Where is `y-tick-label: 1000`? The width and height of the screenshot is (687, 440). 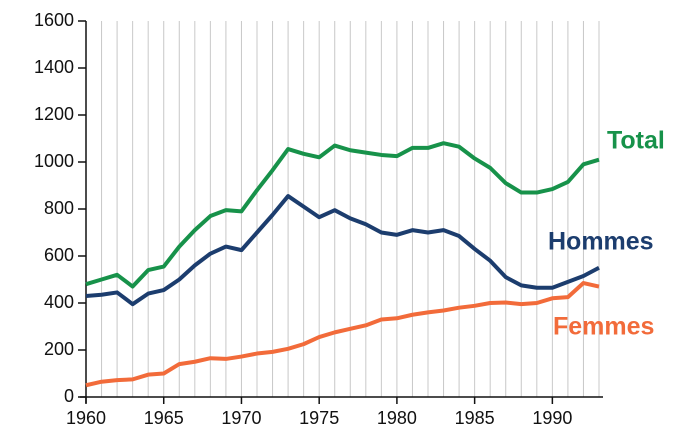
y-tick-label: 1000 is located at coordinates (54, 161).